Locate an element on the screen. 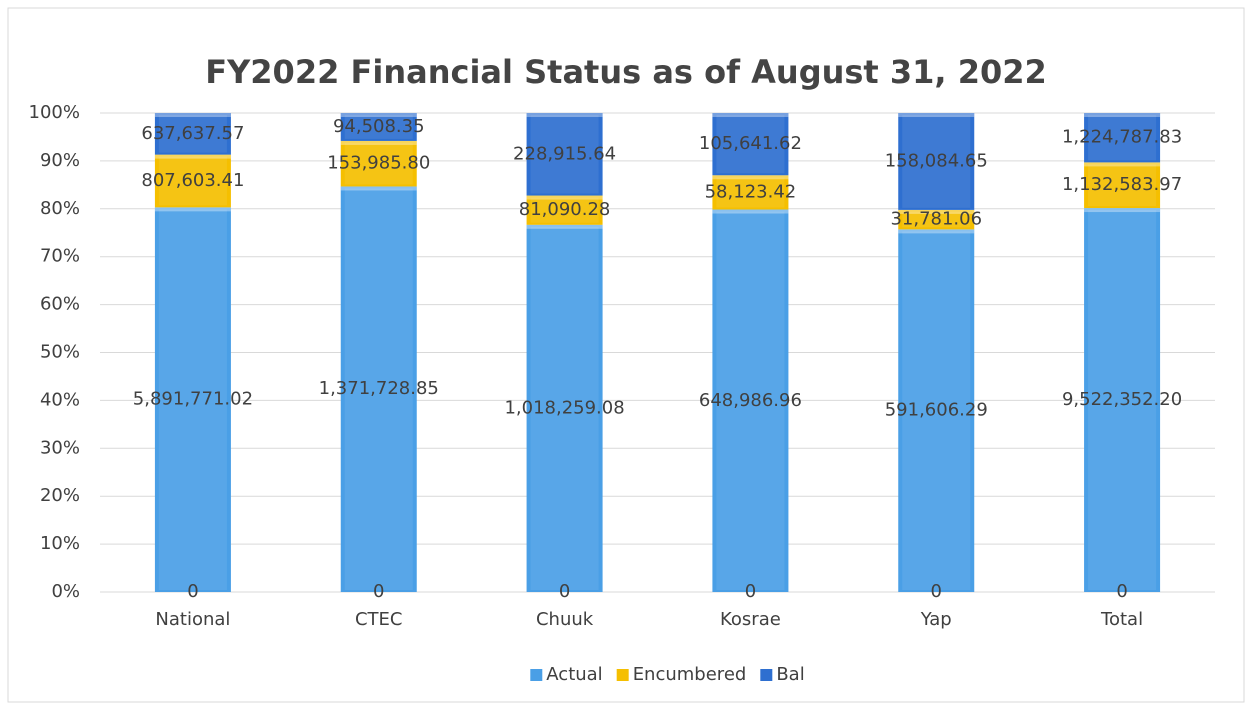  data-label: 158,084.65 is located at coordinates (936, 160).